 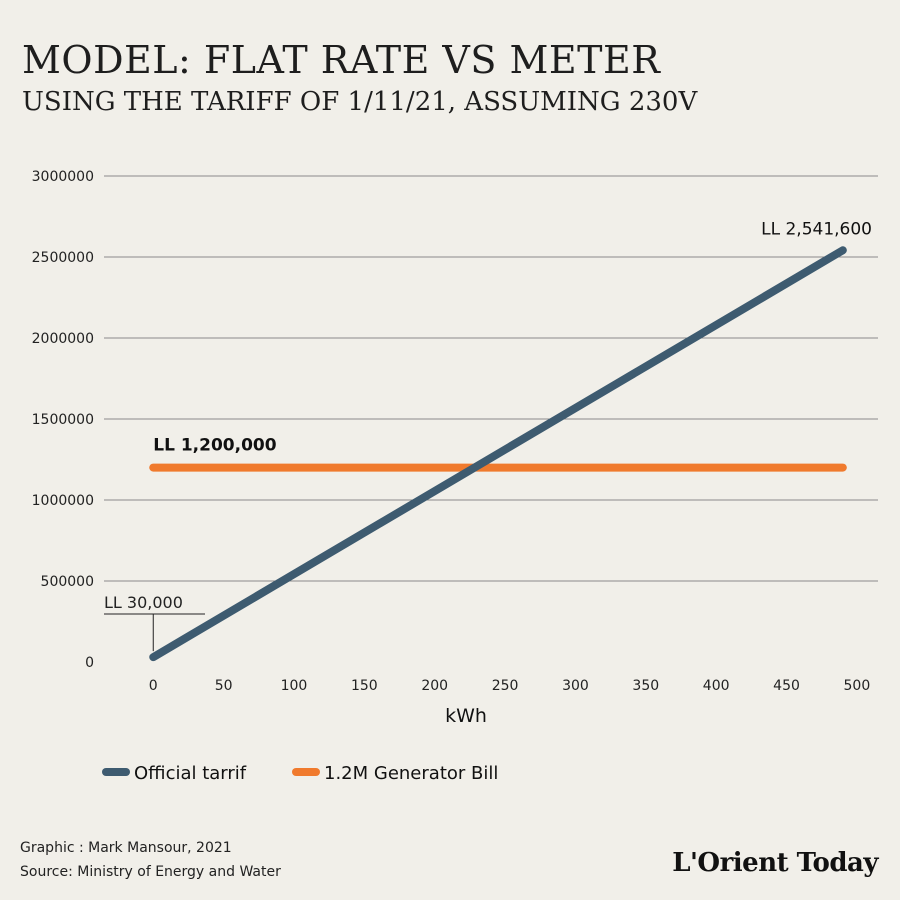 I want to click on publisher-logo: L'Orient Today, so click(x=775, y=863).